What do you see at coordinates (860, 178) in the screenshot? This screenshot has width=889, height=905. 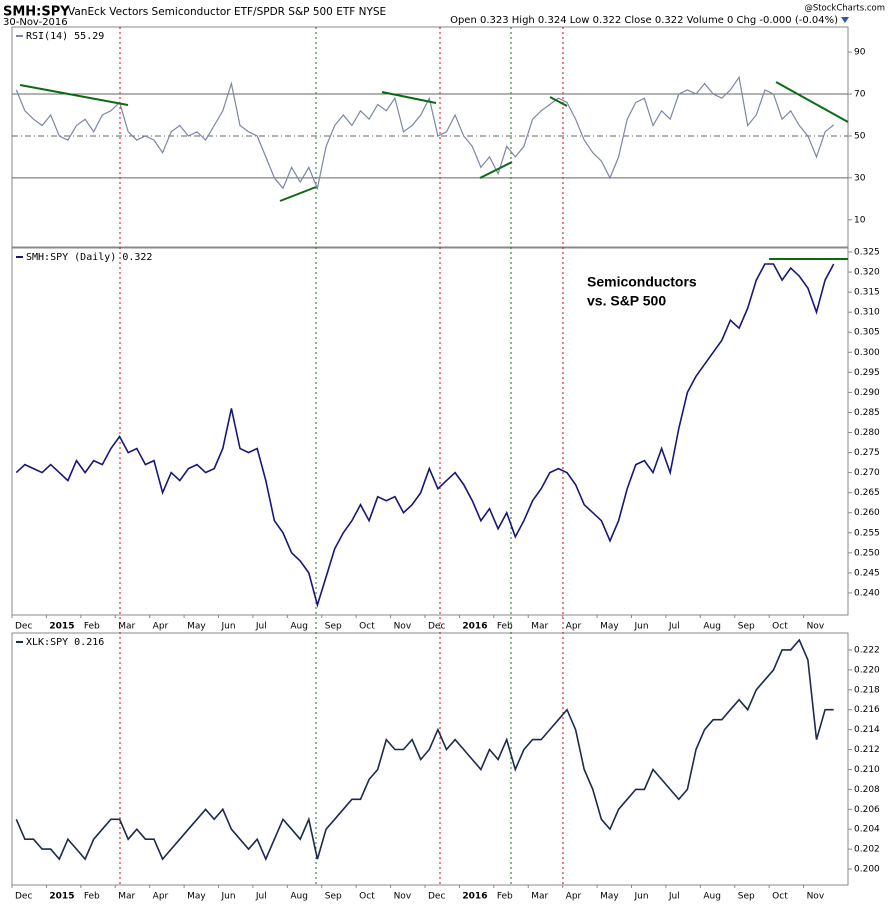 I see `y-tick-label: 30` at bounding box center [860, 178].